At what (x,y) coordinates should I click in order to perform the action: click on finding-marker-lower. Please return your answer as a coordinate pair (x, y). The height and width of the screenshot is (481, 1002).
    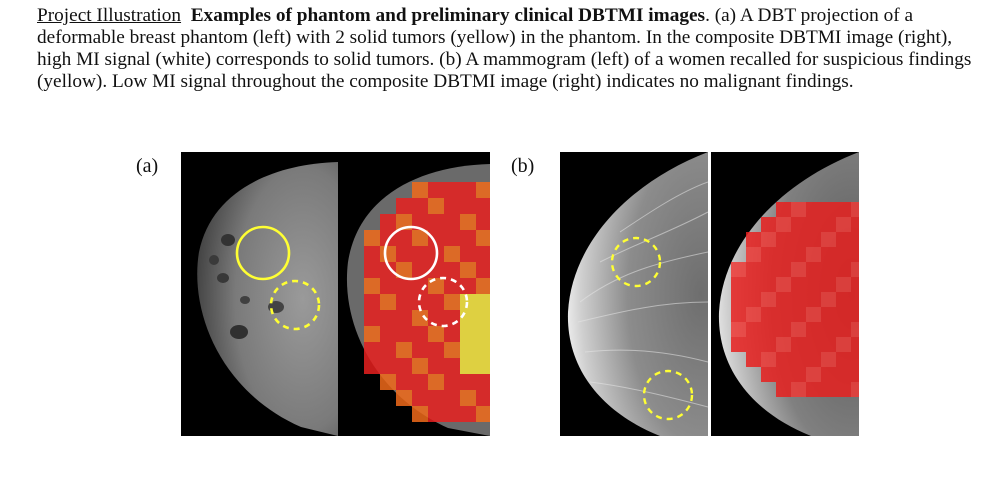
    Looking at the image, I should click on (668, 395).